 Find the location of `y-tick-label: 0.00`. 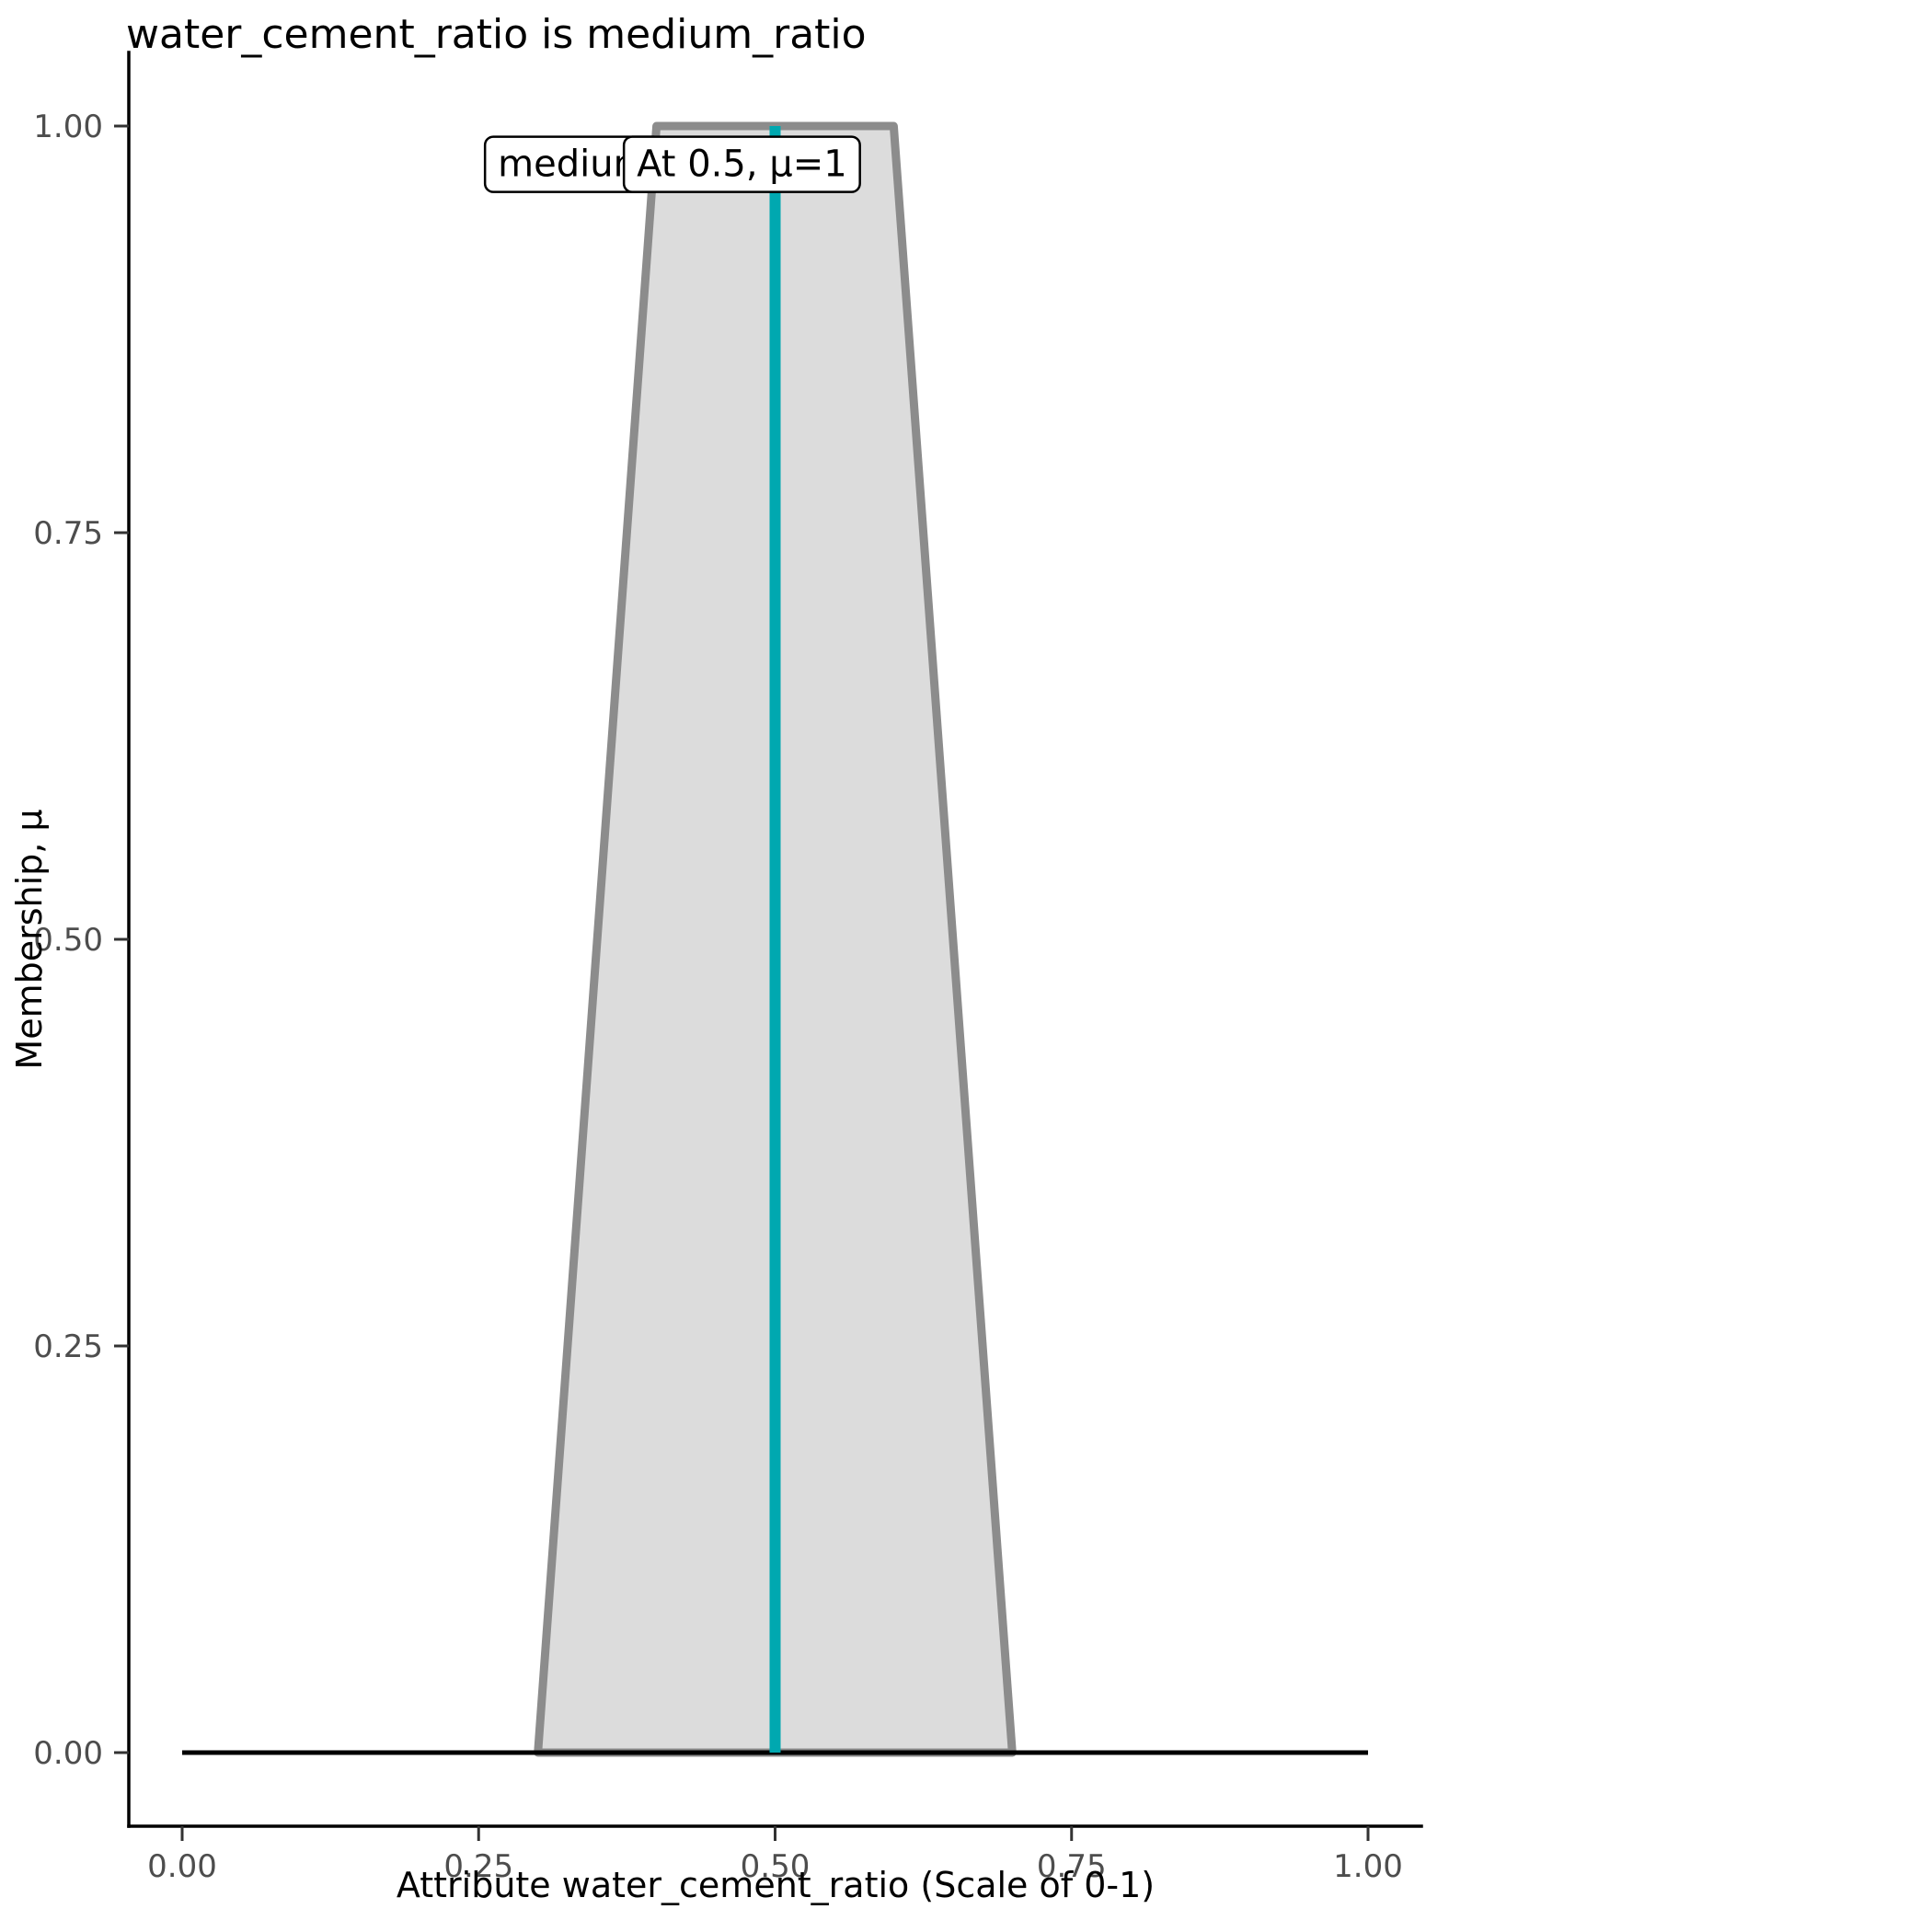

y-tick-label: 0.00 is located at coordinates (68, 1753).